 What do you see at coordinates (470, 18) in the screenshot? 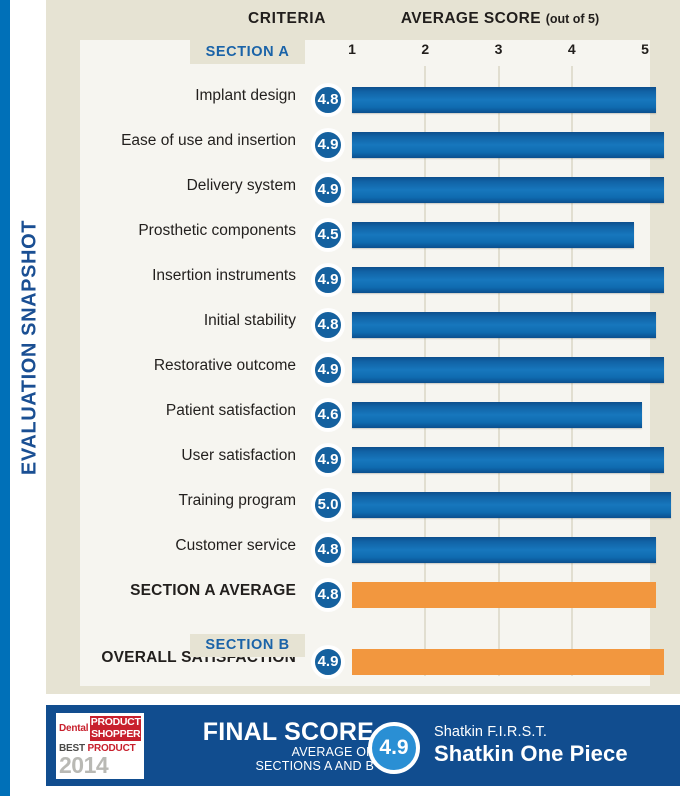
I see `average-score-label: AVERAGE SCORE` at bounding box center [470, 18].